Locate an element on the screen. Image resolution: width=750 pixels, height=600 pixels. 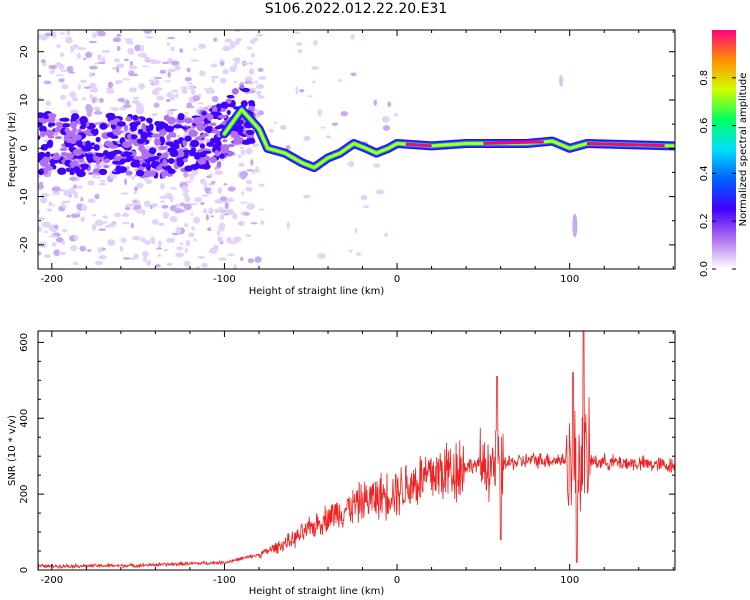
y-tick-label: 10 is located at coordinates (24, 100).